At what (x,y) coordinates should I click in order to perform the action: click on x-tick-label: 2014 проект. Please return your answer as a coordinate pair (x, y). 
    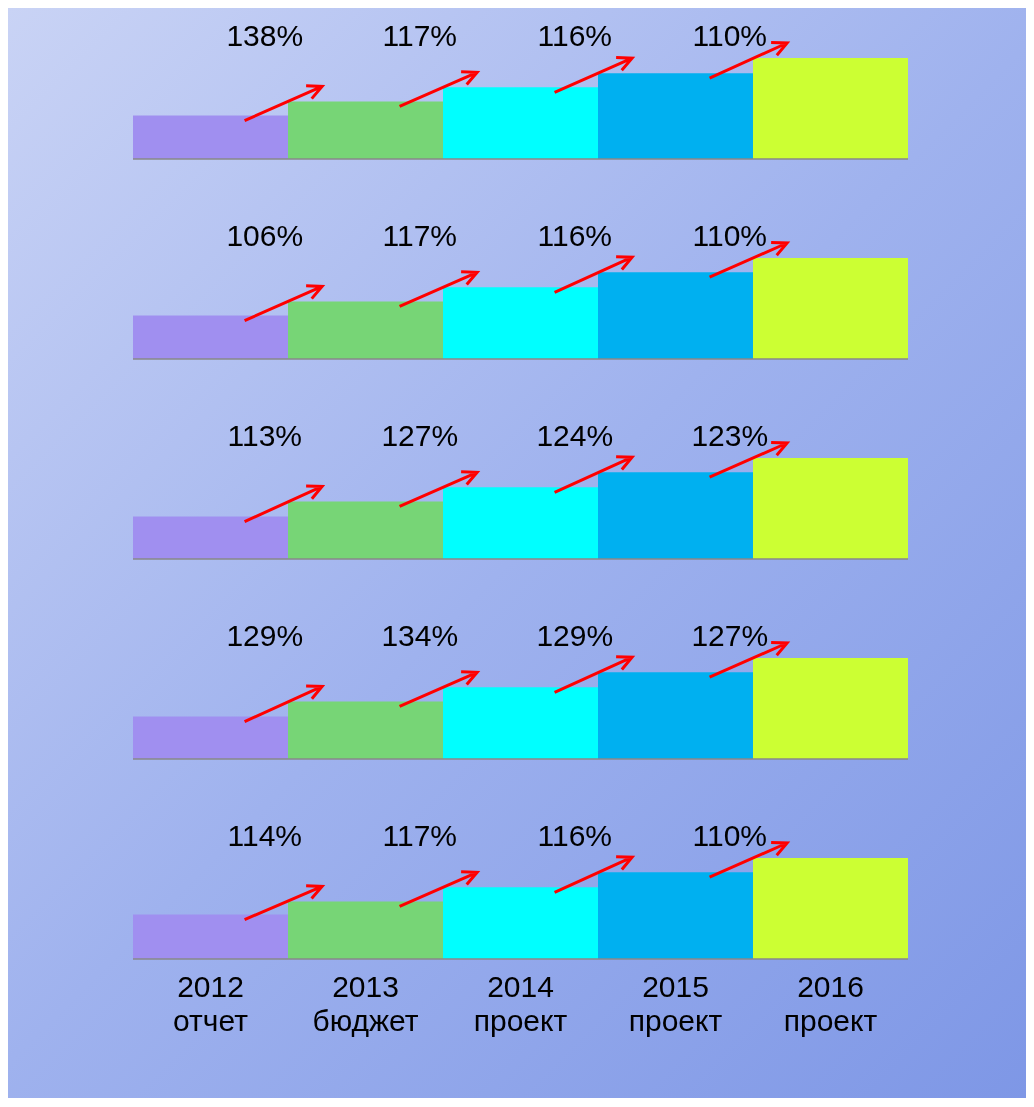
    Looking at the image, I should click on (520, 1003).